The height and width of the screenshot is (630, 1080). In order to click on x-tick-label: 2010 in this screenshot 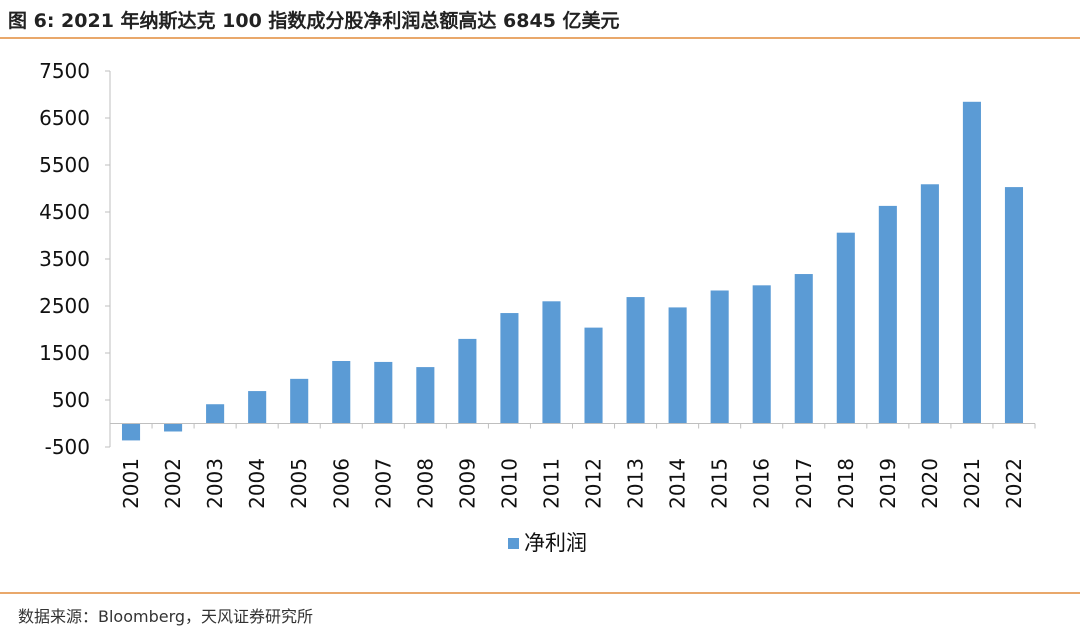, I will do `click(509, 483)`.